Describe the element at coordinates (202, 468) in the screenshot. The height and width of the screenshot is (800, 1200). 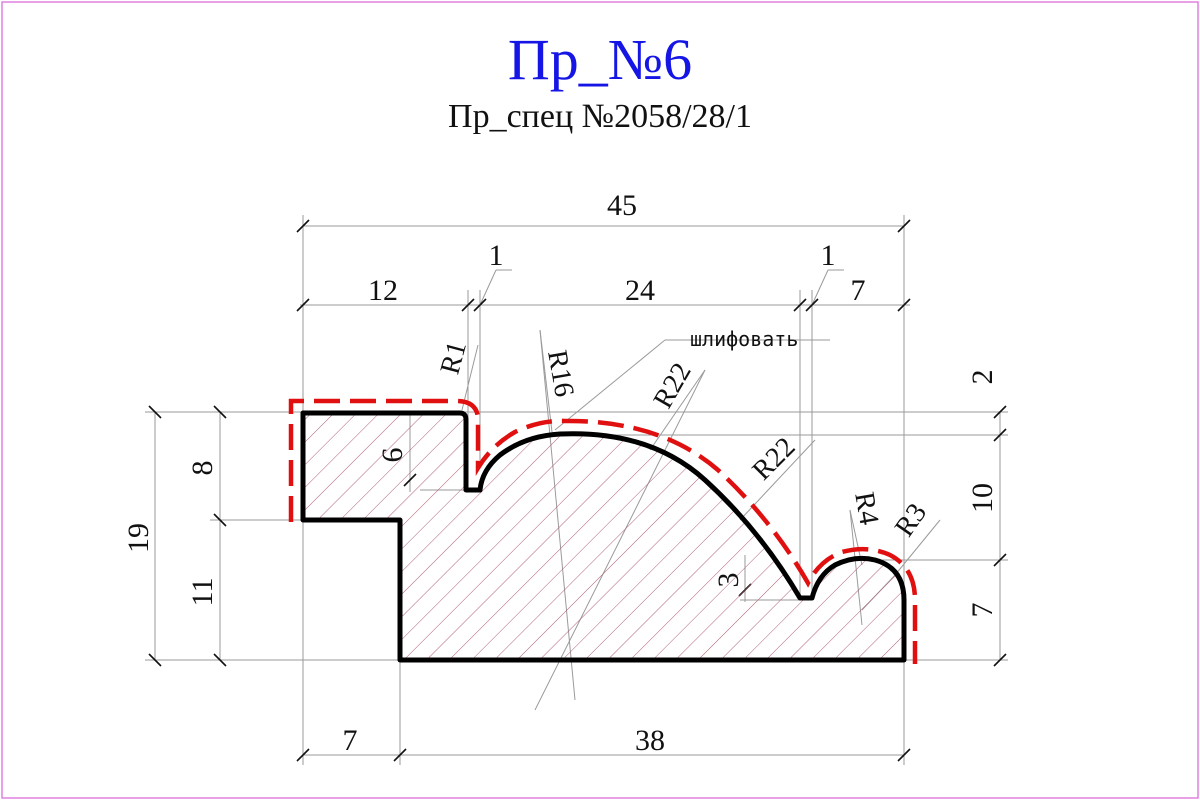
I see `dim-upper-height: 8` at that location.